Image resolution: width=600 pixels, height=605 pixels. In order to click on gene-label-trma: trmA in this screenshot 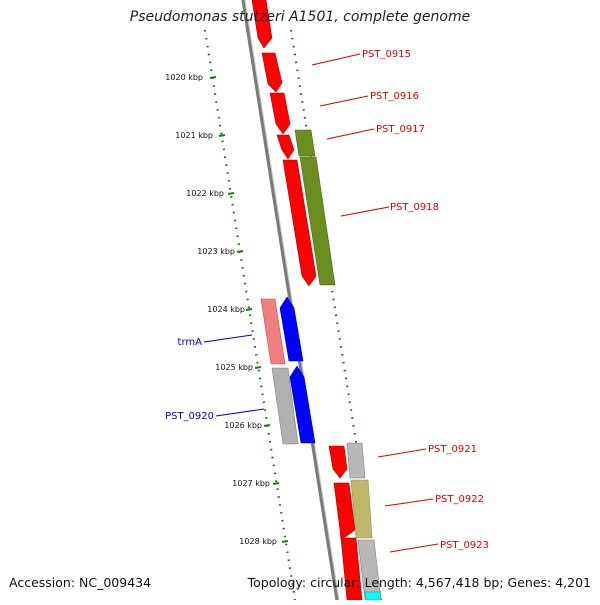, I will do `click(190, 342)`.